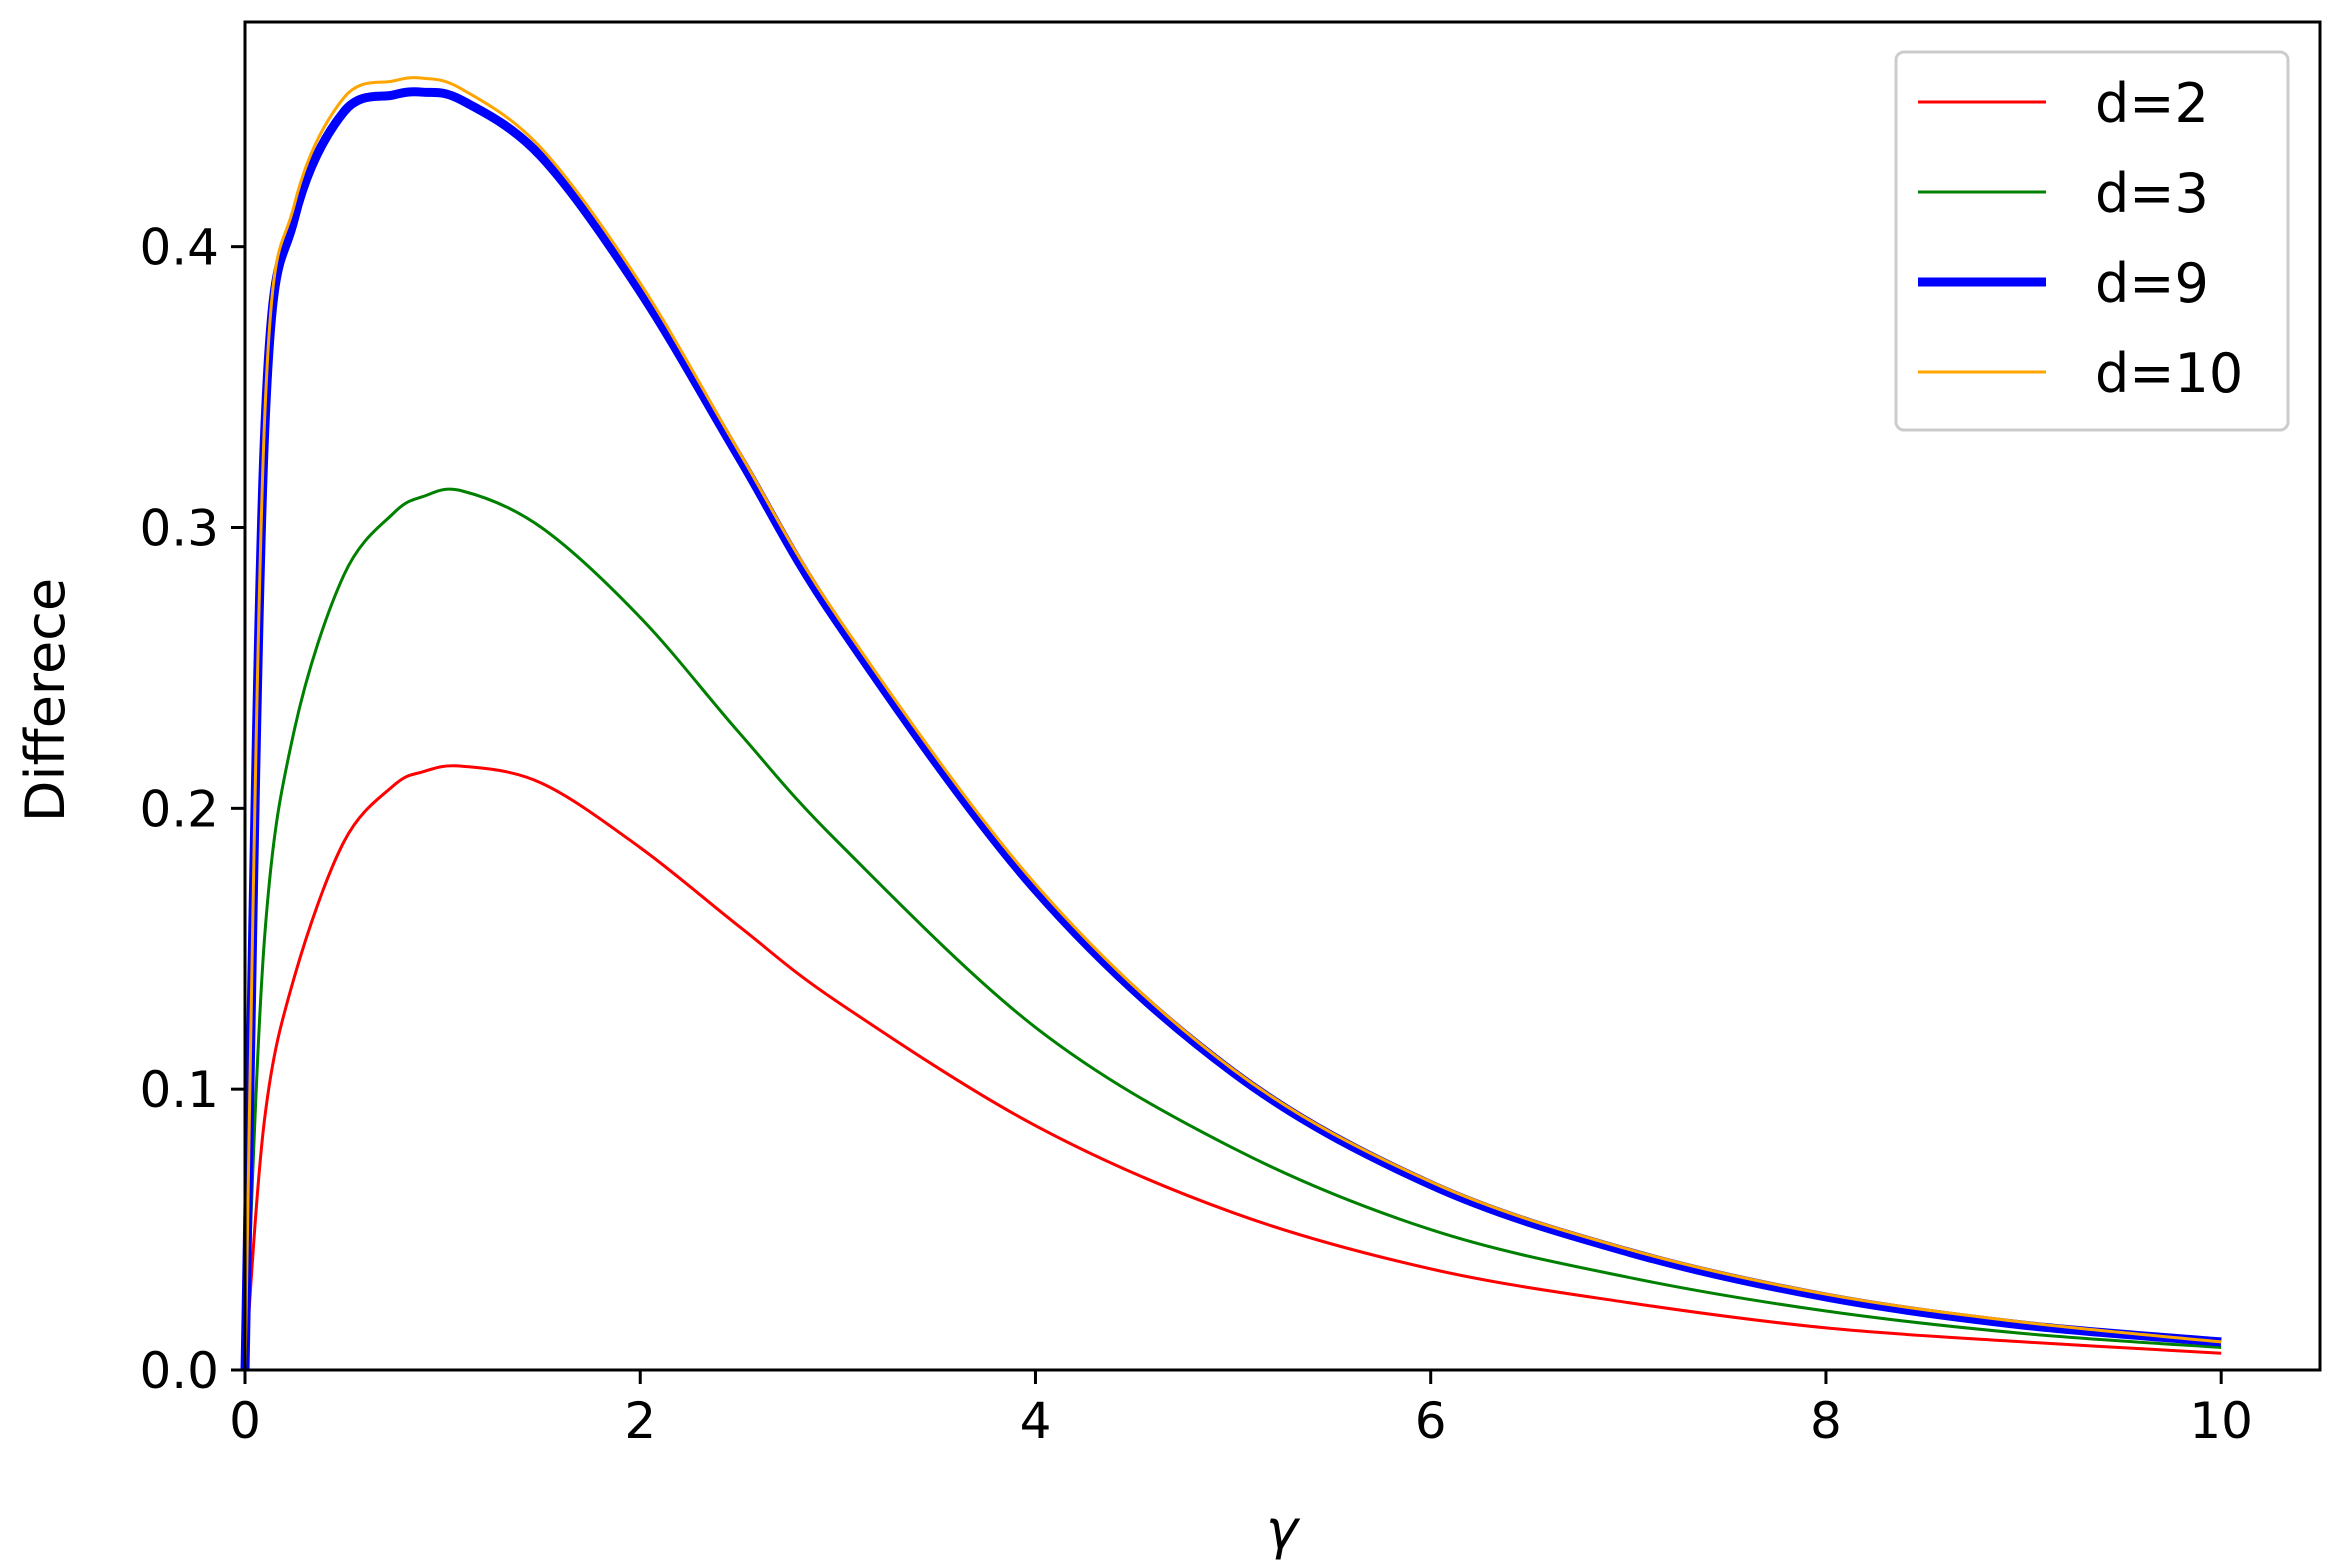  Describe the element at coordinates (2080, 238) in the screenshot. I see `legend-items: d=2 d=3 d=9 d=10` at that location.